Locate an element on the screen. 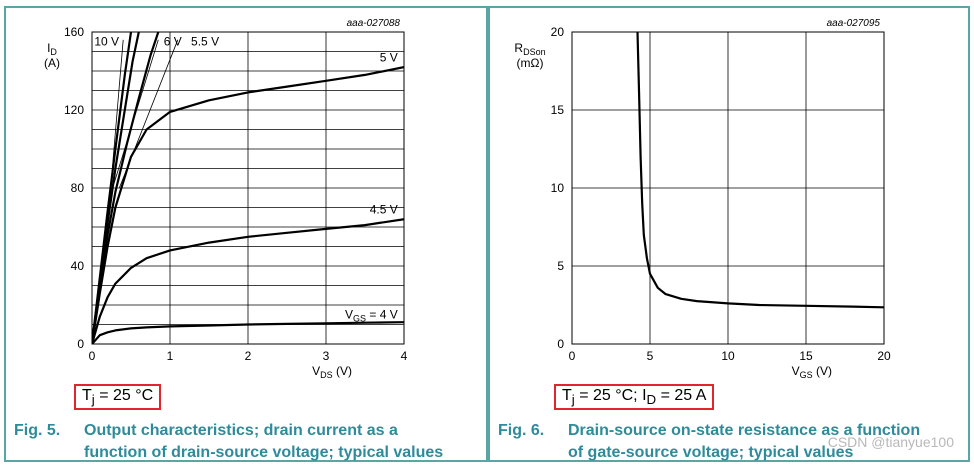 This screenshot has width=974, height=468. y-axis-unit: (A) is located at coordinates (52, 63).